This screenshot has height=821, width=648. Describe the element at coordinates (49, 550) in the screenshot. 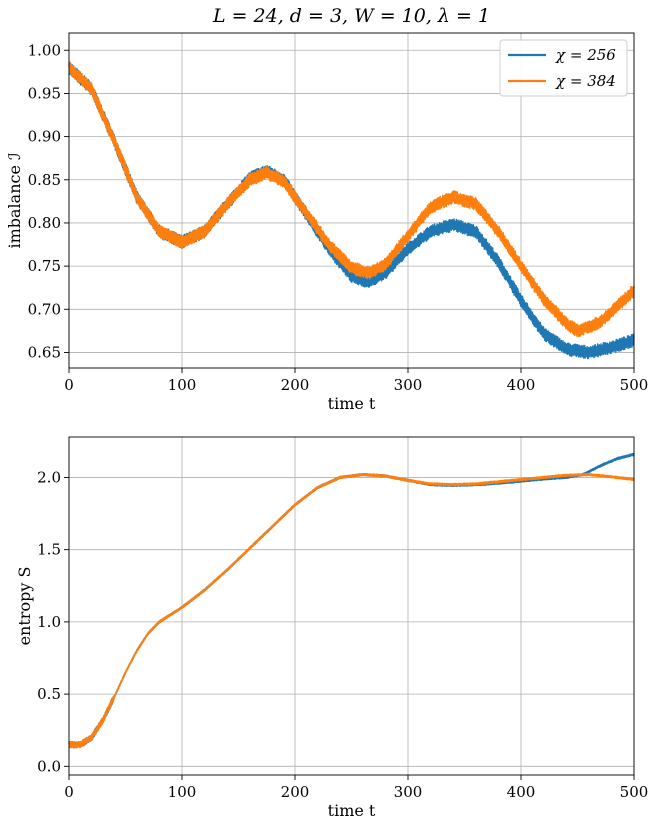

I see `y-tick-label: 1.5` at that location.